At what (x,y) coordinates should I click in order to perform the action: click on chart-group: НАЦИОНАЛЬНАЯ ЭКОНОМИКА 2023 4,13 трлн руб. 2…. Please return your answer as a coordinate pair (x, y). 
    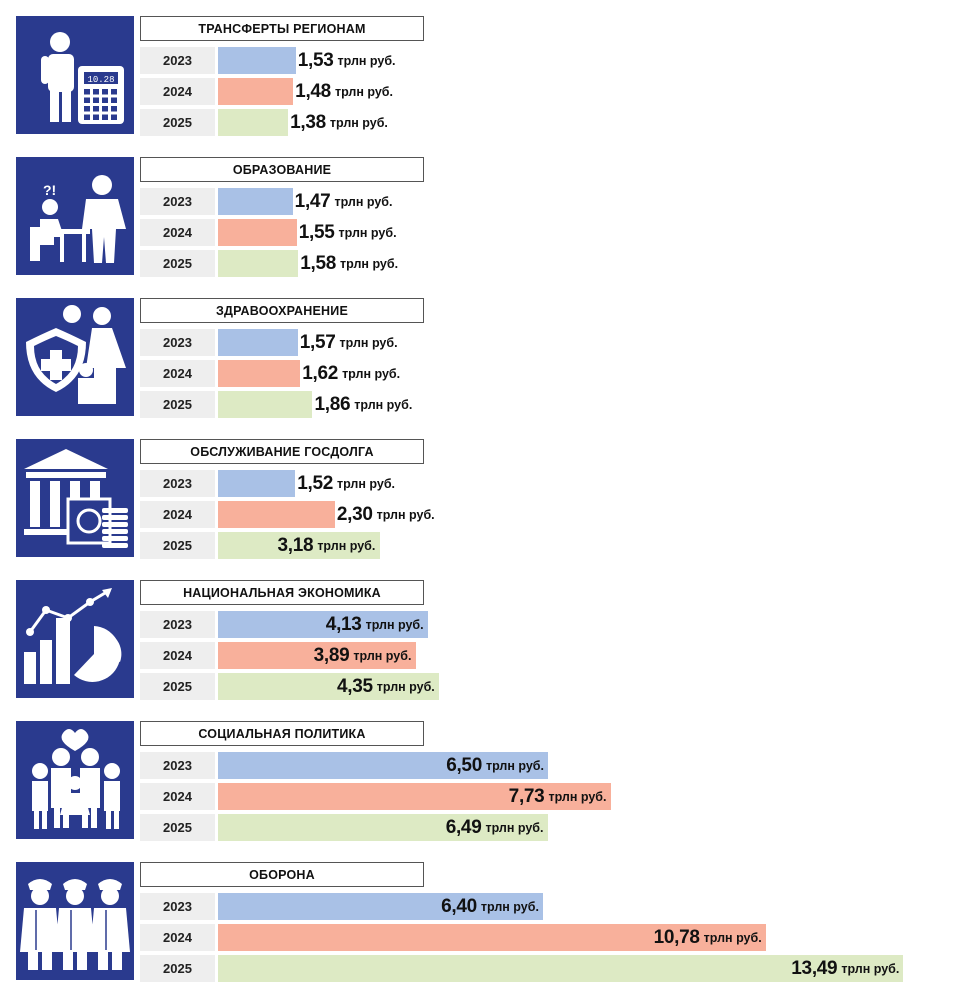
    Looking at the image, I should click on (477, 642).